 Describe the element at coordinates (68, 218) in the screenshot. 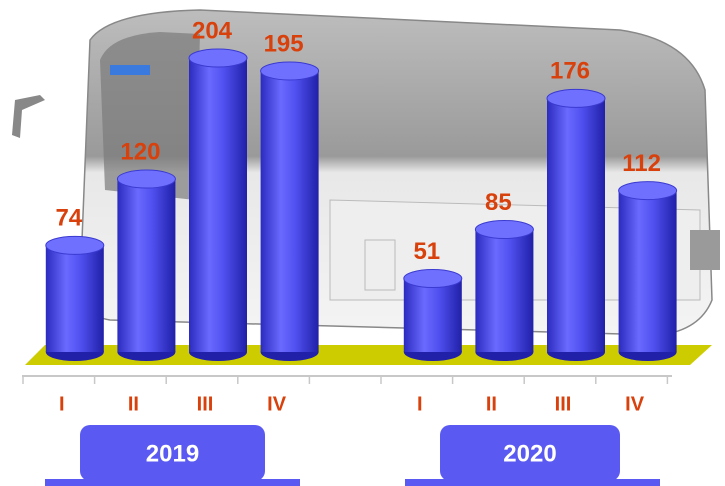

I see `value-label: 74` at that location.